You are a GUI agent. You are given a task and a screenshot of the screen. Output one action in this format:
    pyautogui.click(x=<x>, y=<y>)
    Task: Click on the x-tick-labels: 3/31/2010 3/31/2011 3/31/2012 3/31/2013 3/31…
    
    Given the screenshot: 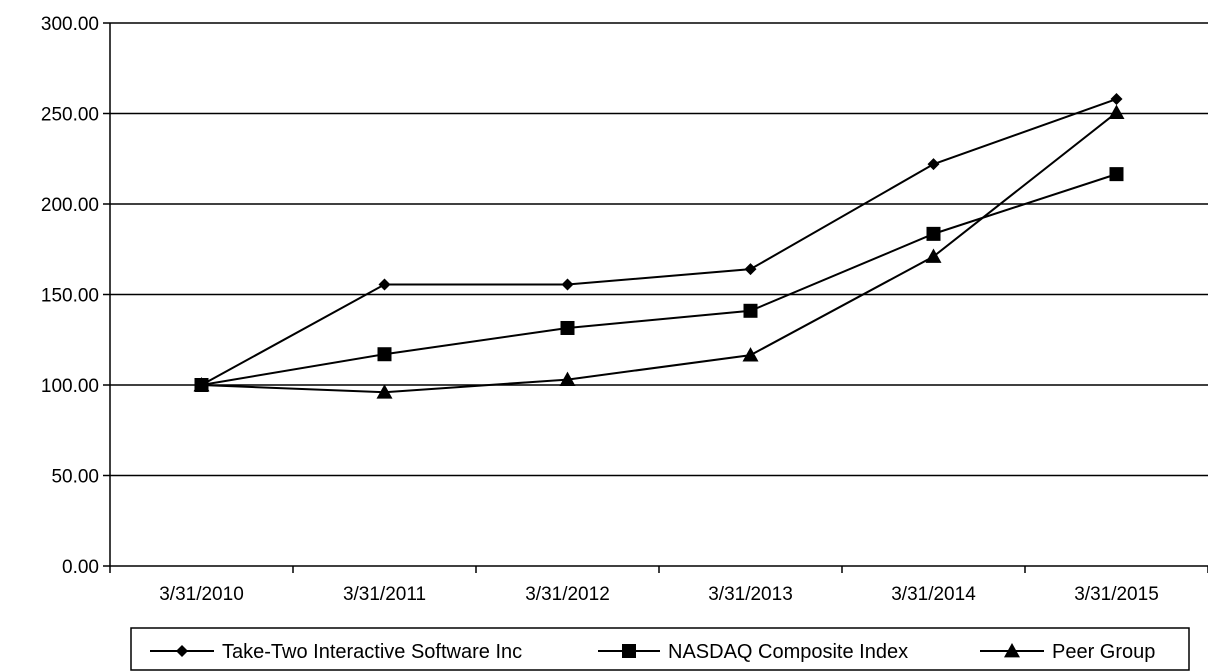 What is the action you would take?
    pyautogui.click(x=659, y=594)
    